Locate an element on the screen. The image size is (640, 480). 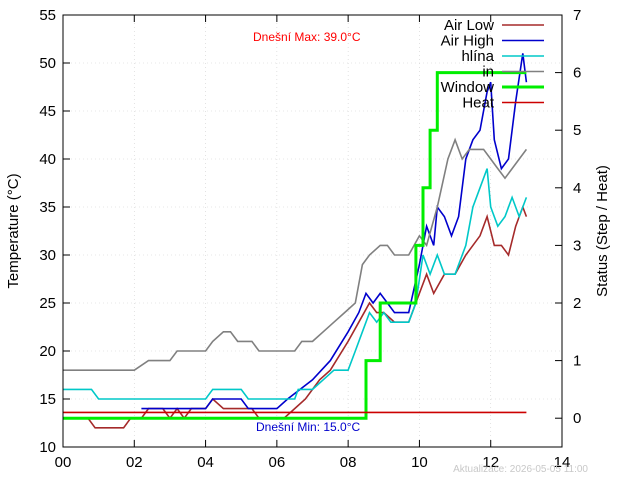
y2-tick-label: 4 is located at coordinates (577, 188).